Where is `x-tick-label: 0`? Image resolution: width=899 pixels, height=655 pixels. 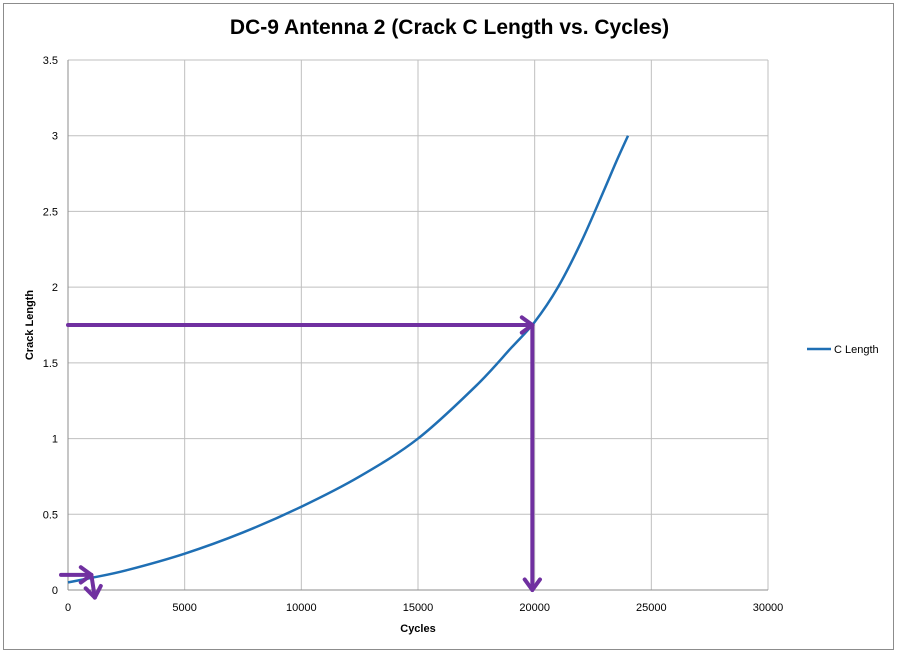 x-tick-label: 0 is located at coordinates (68, 608).